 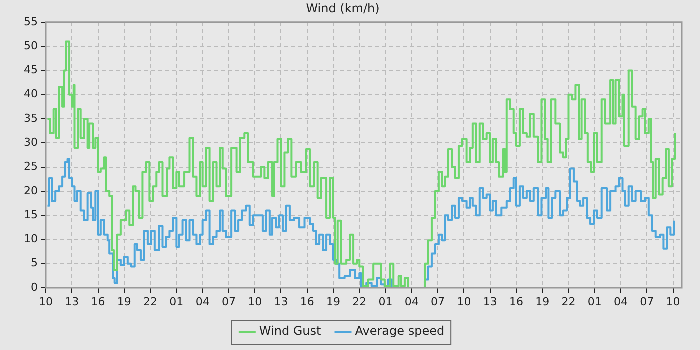 I want to click on y-tick-label: 20, so click(x=31, y=191).